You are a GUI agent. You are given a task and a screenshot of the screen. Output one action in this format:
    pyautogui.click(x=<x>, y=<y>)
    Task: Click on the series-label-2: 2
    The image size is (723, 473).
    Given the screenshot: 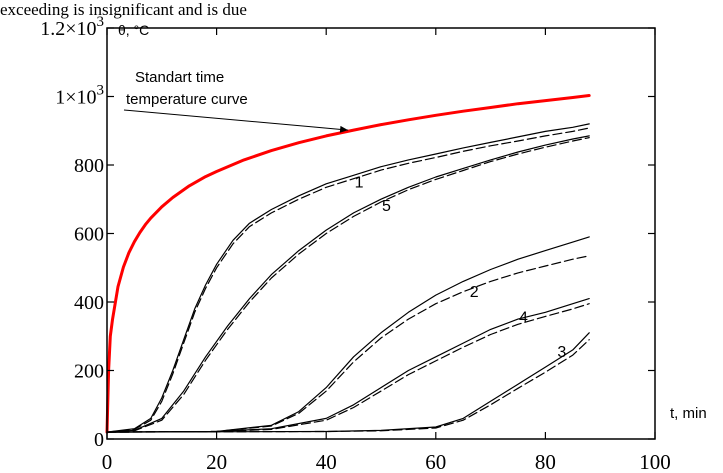 What is the action you would take?
    pyautogui.click(x=474, y=292)
    